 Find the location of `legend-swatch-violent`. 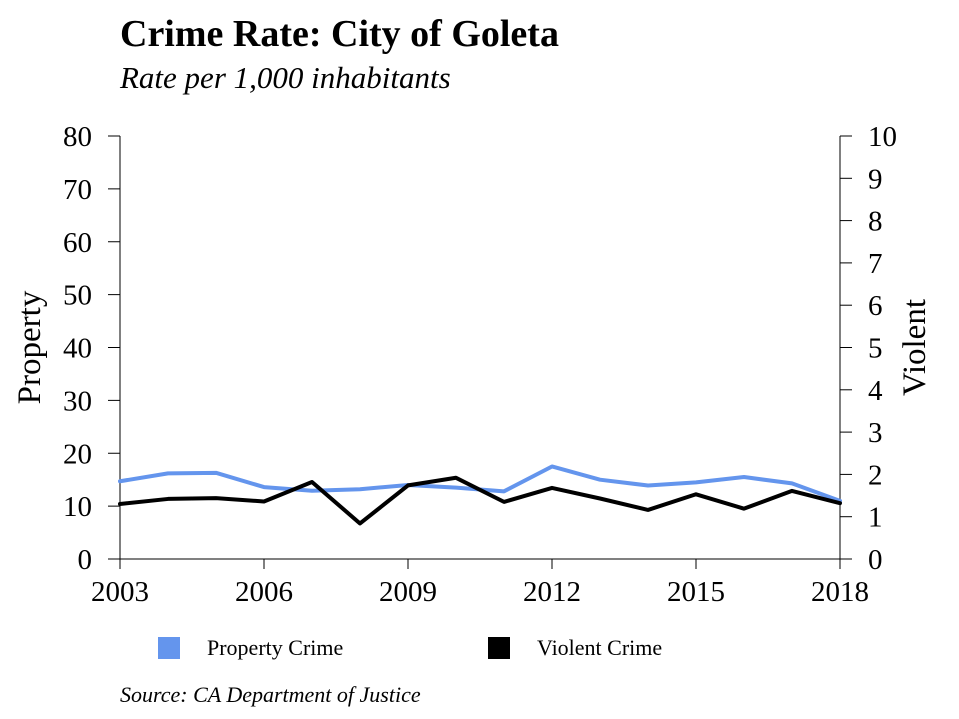

legend-swatch-violent is located at coordinates (499, 648).